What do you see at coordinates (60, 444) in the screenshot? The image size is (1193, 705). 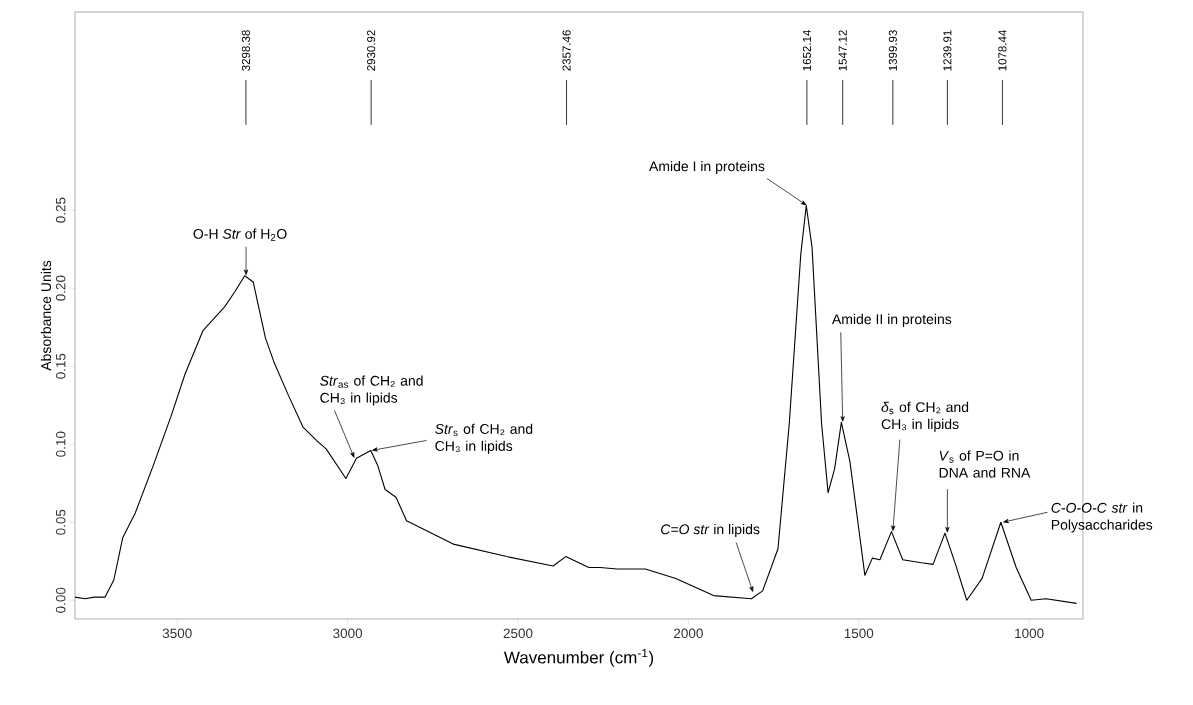 I see `y-tick-label: 0.10` at bounding box center [60, 444].